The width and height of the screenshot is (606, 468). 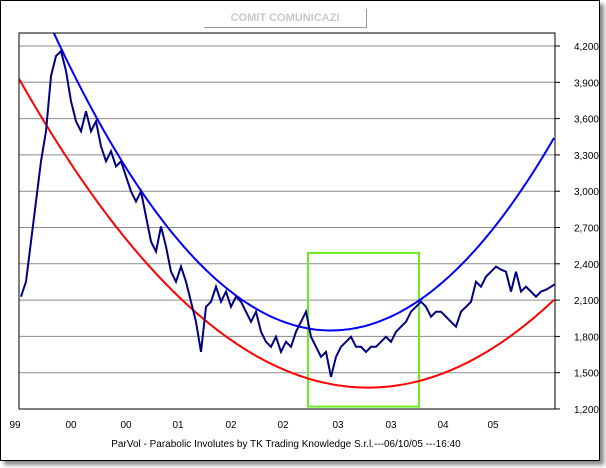 What do you see at coordinates (586, 374) in the screenshot?
I see `y-tick-label: 1,500` at bounding box center [586, 374].